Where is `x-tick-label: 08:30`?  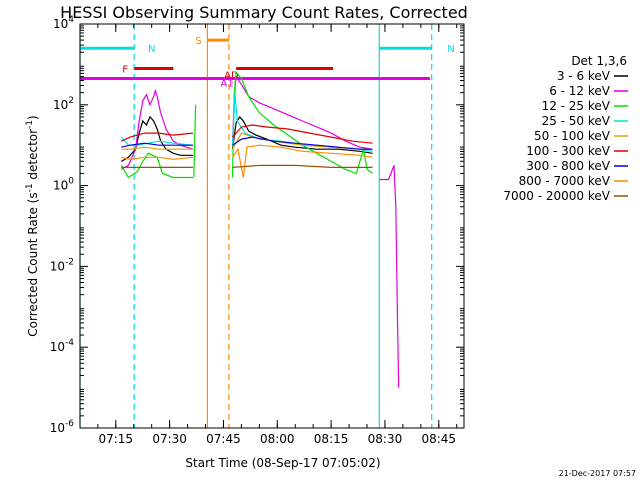
x-tick-label: 08:30 is located at coordinates (385, 439).